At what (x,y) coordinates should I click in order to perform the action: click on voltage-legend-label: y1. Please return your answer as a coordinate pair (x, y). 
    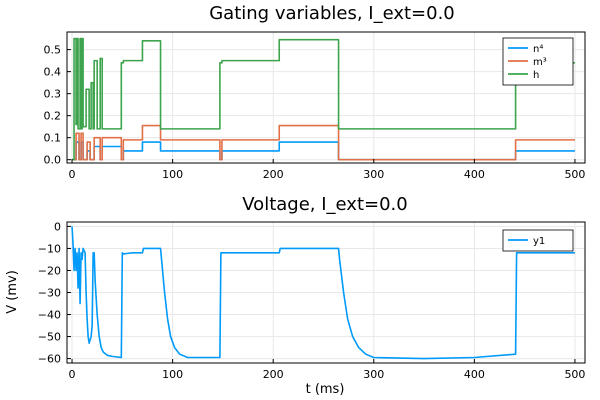
    Looking at the image, I should click on (539, 241).